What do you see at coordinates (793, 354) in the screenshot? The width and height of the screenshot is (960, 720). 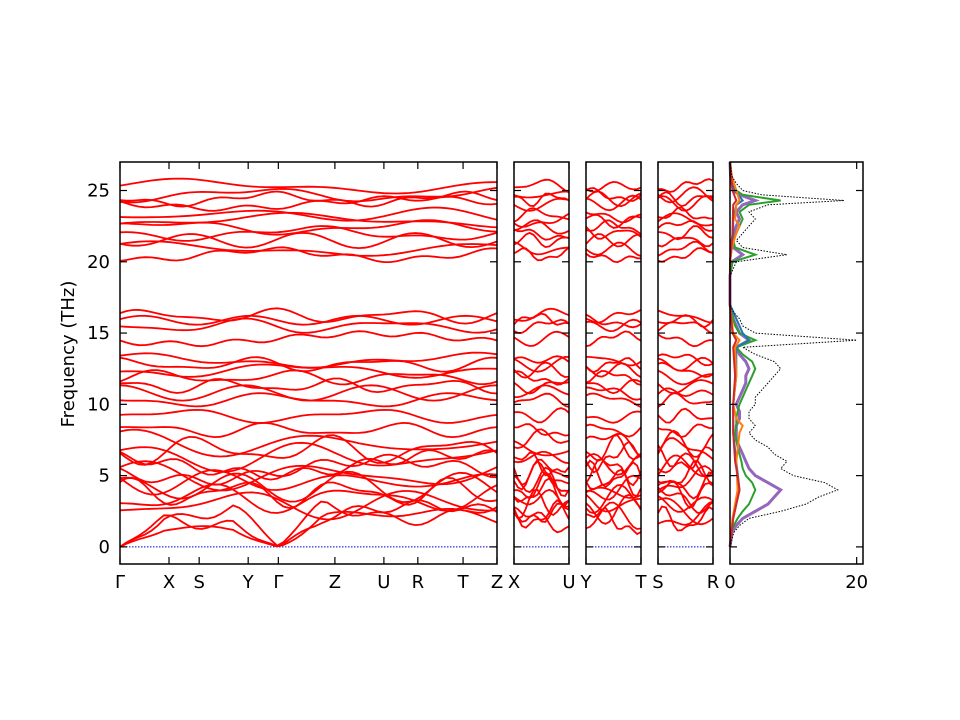 I see `total-dos-curve` at bounding box center [793, 354].